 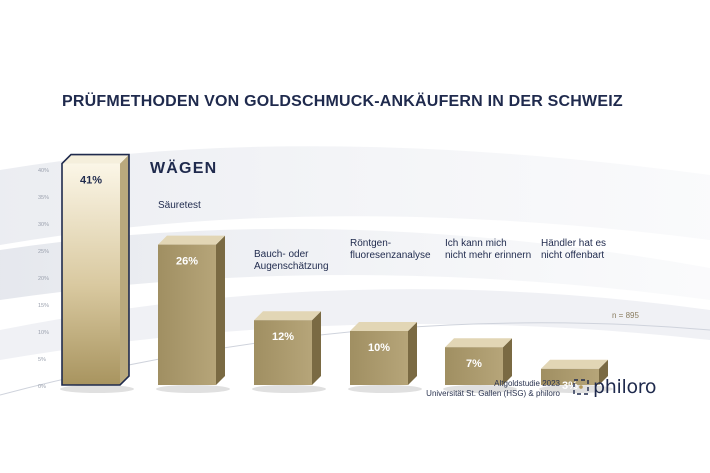 What do you see at coordinates (184, 168) in the screenshot?
I see `category-label-0: WÄGEN` at bounding box center [184, 168].